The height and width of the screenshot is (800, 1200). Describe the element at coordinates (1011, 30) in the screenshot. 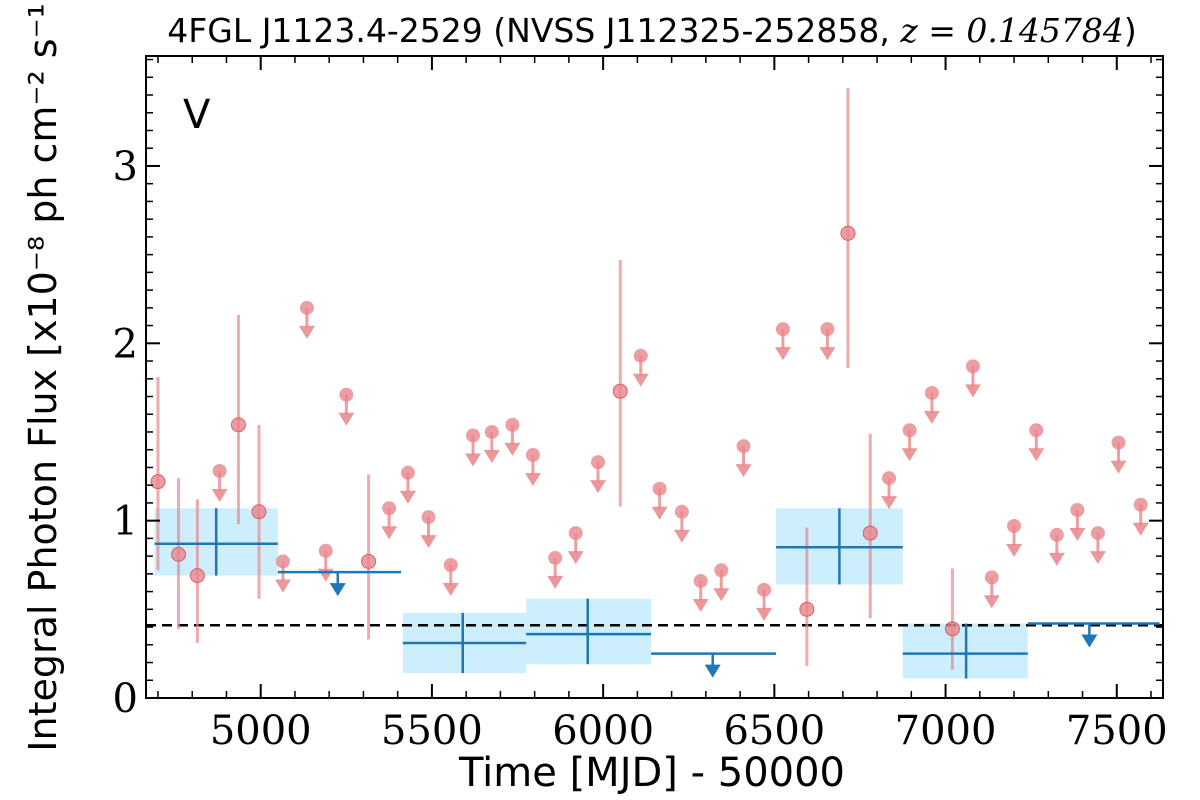

I see `chart-title-redshift: z = 0.145784` at that location.